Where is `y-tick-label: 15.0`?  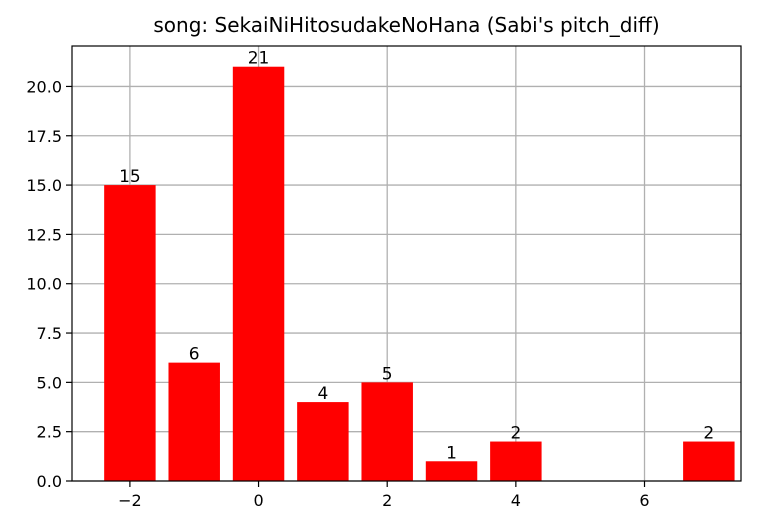 y-tick-label: 15.0 is located at coordinates (44, 185).